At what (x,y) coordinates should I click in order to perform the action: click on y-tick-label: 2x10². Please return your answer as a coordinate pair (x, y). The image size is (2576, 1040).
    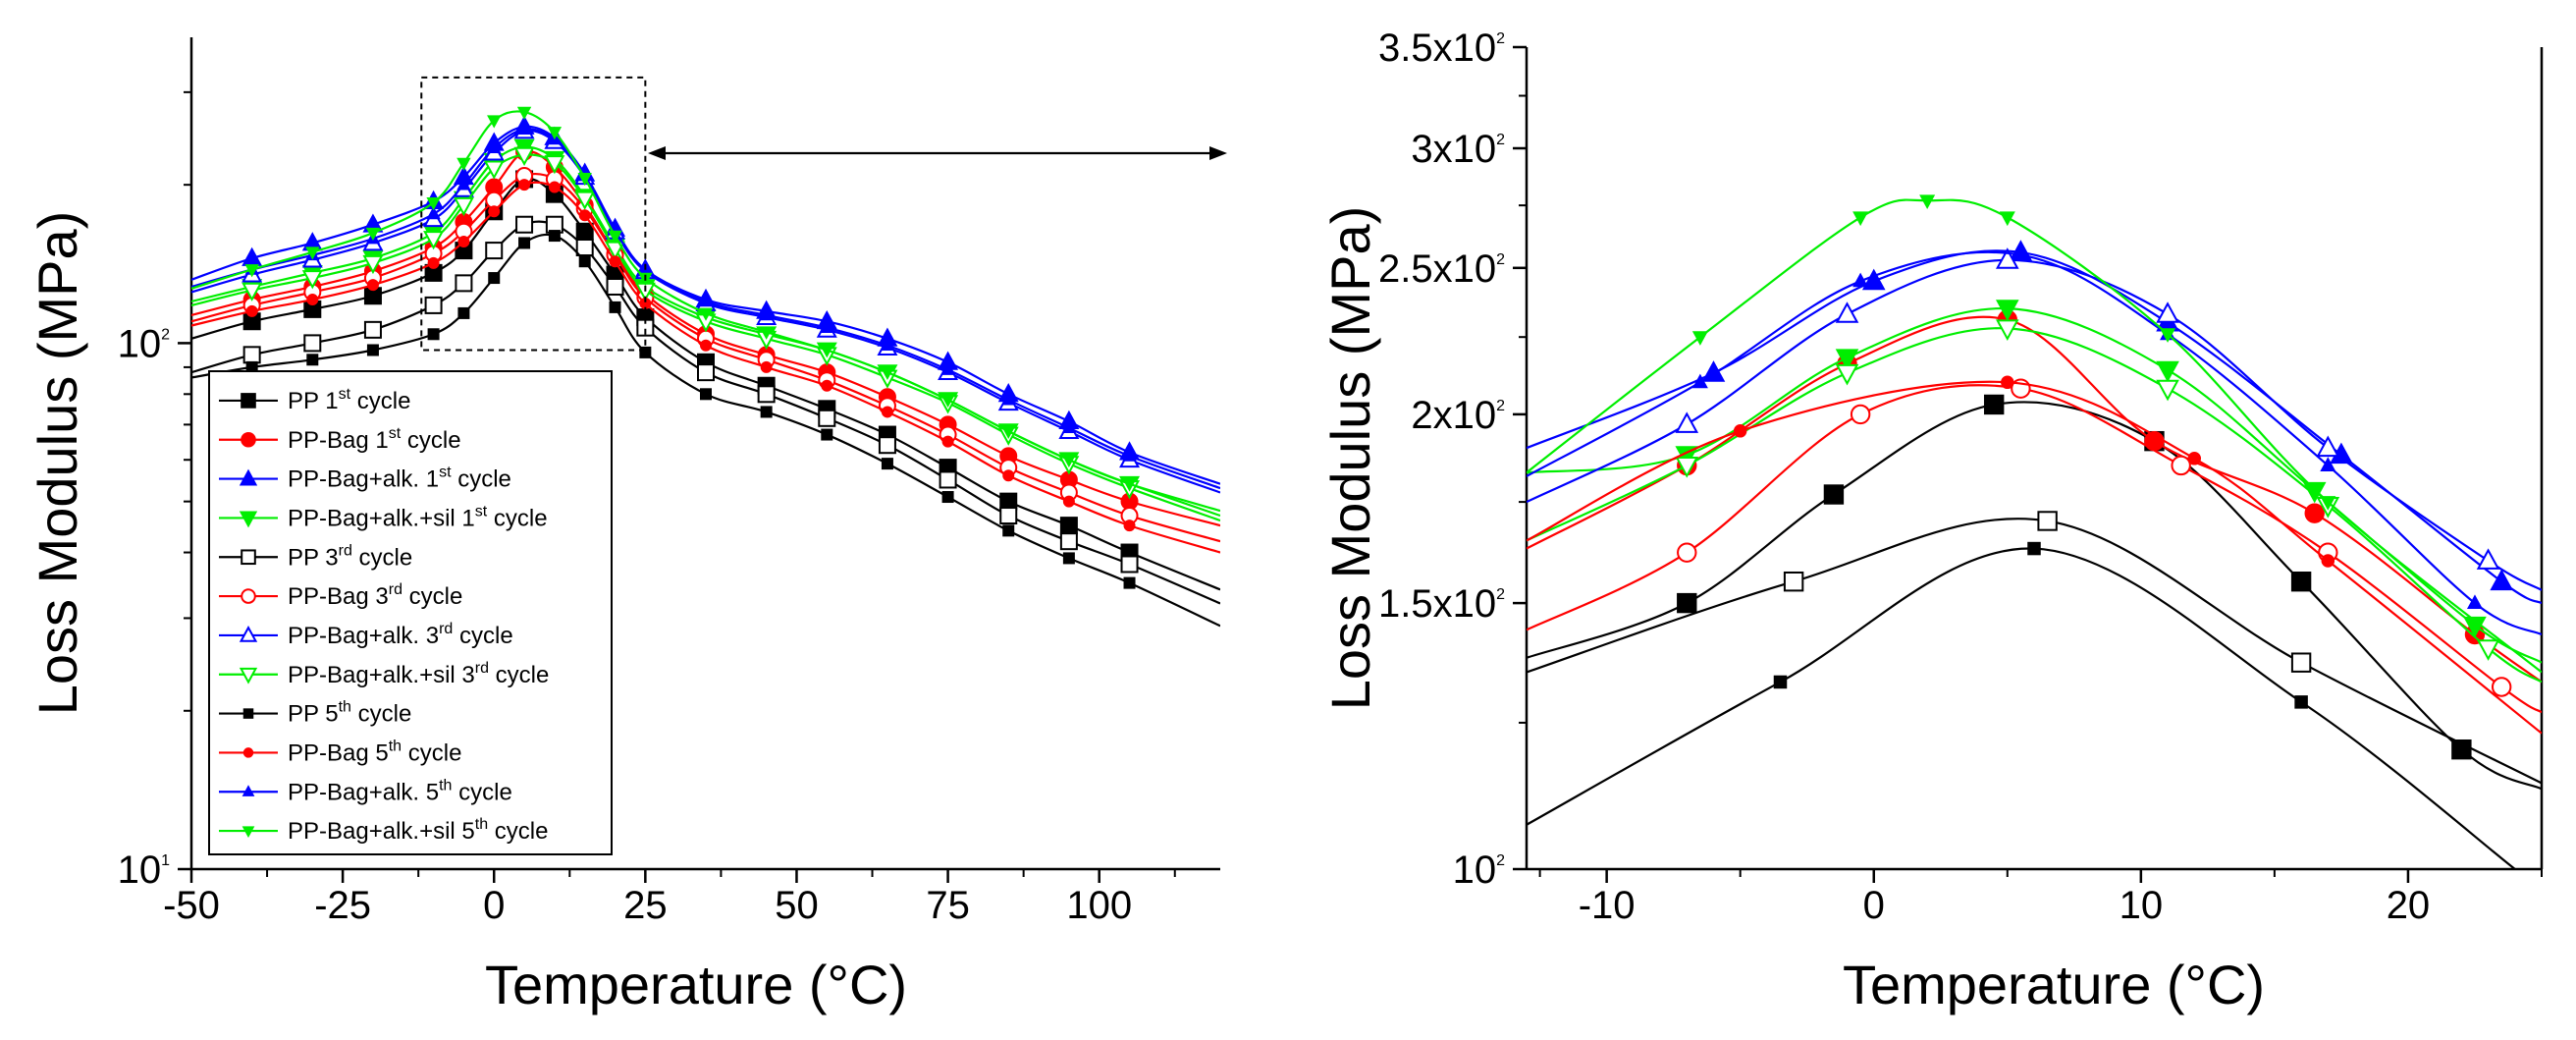
    Looking at the image, I should click on (1458, 415).